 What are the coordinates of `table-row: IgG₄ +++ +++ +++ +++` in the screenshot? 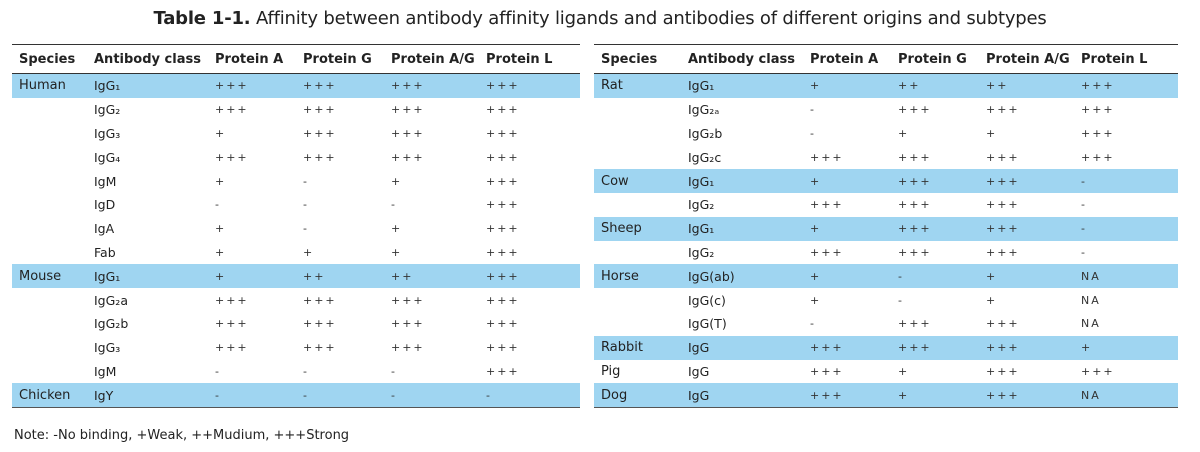 It's located at (296, 157).